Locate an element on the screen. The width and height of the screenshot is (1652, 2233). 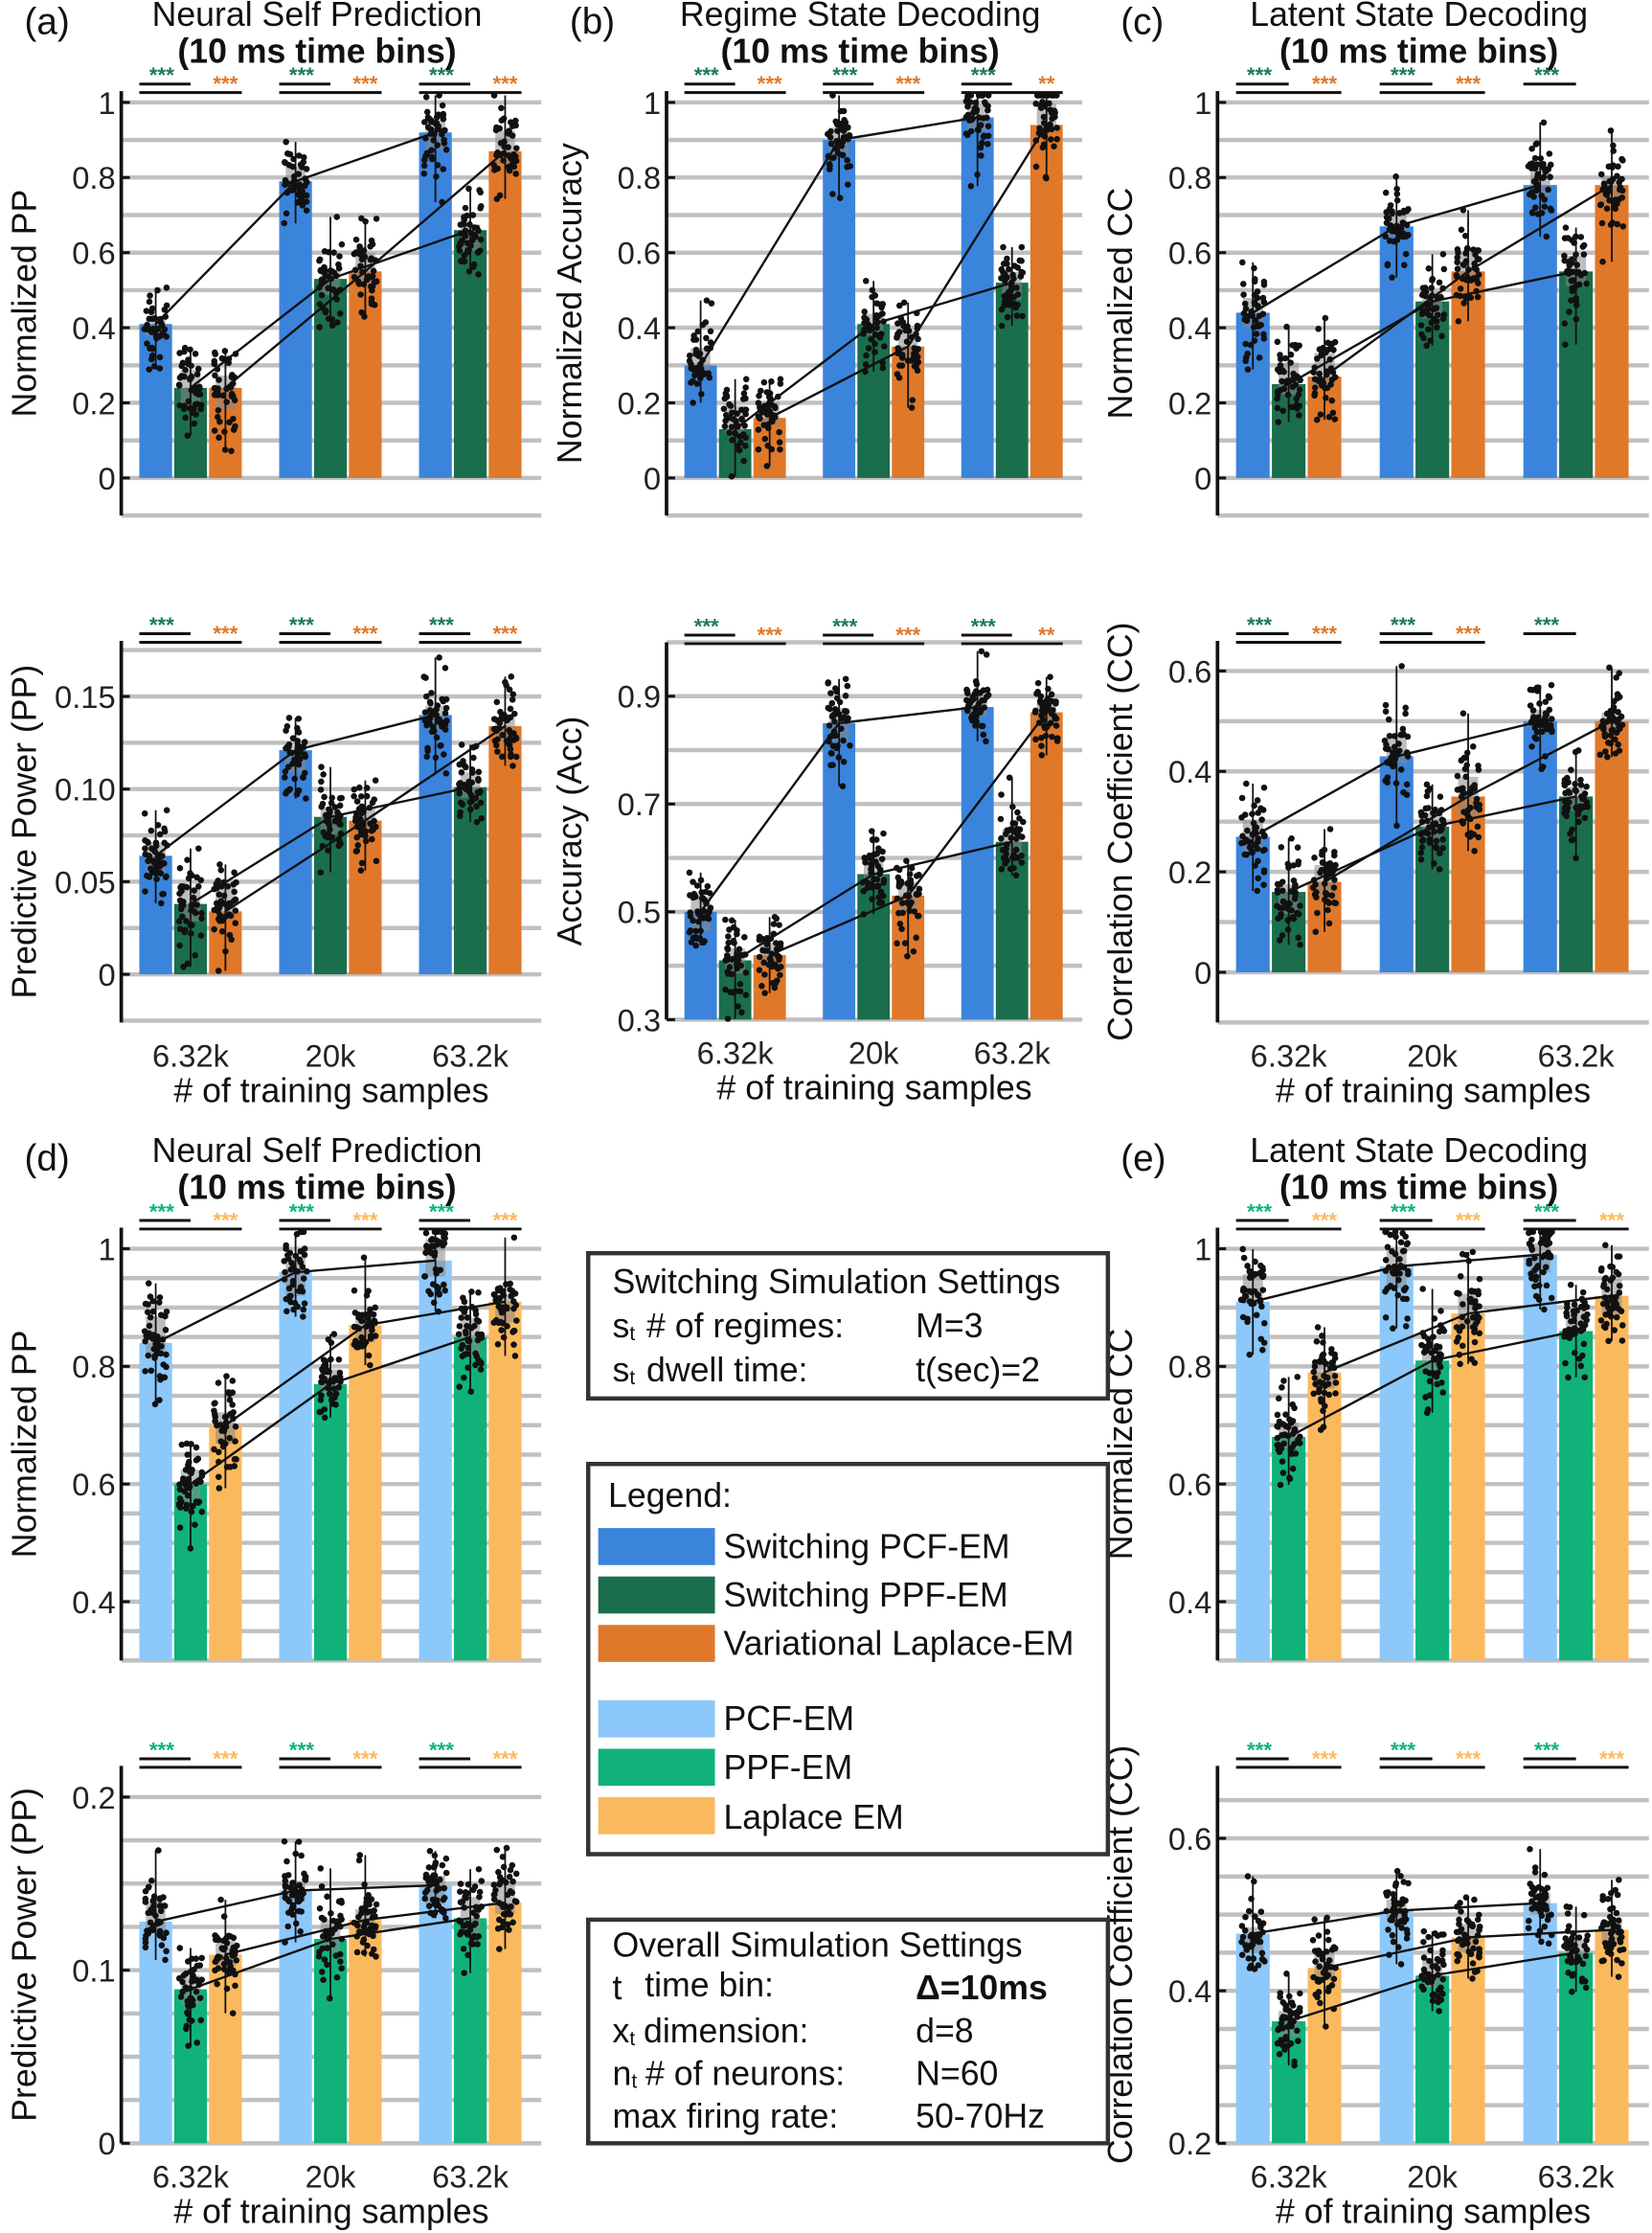
y-tick-label: 0.8 is located at coordinates (1190, 177).